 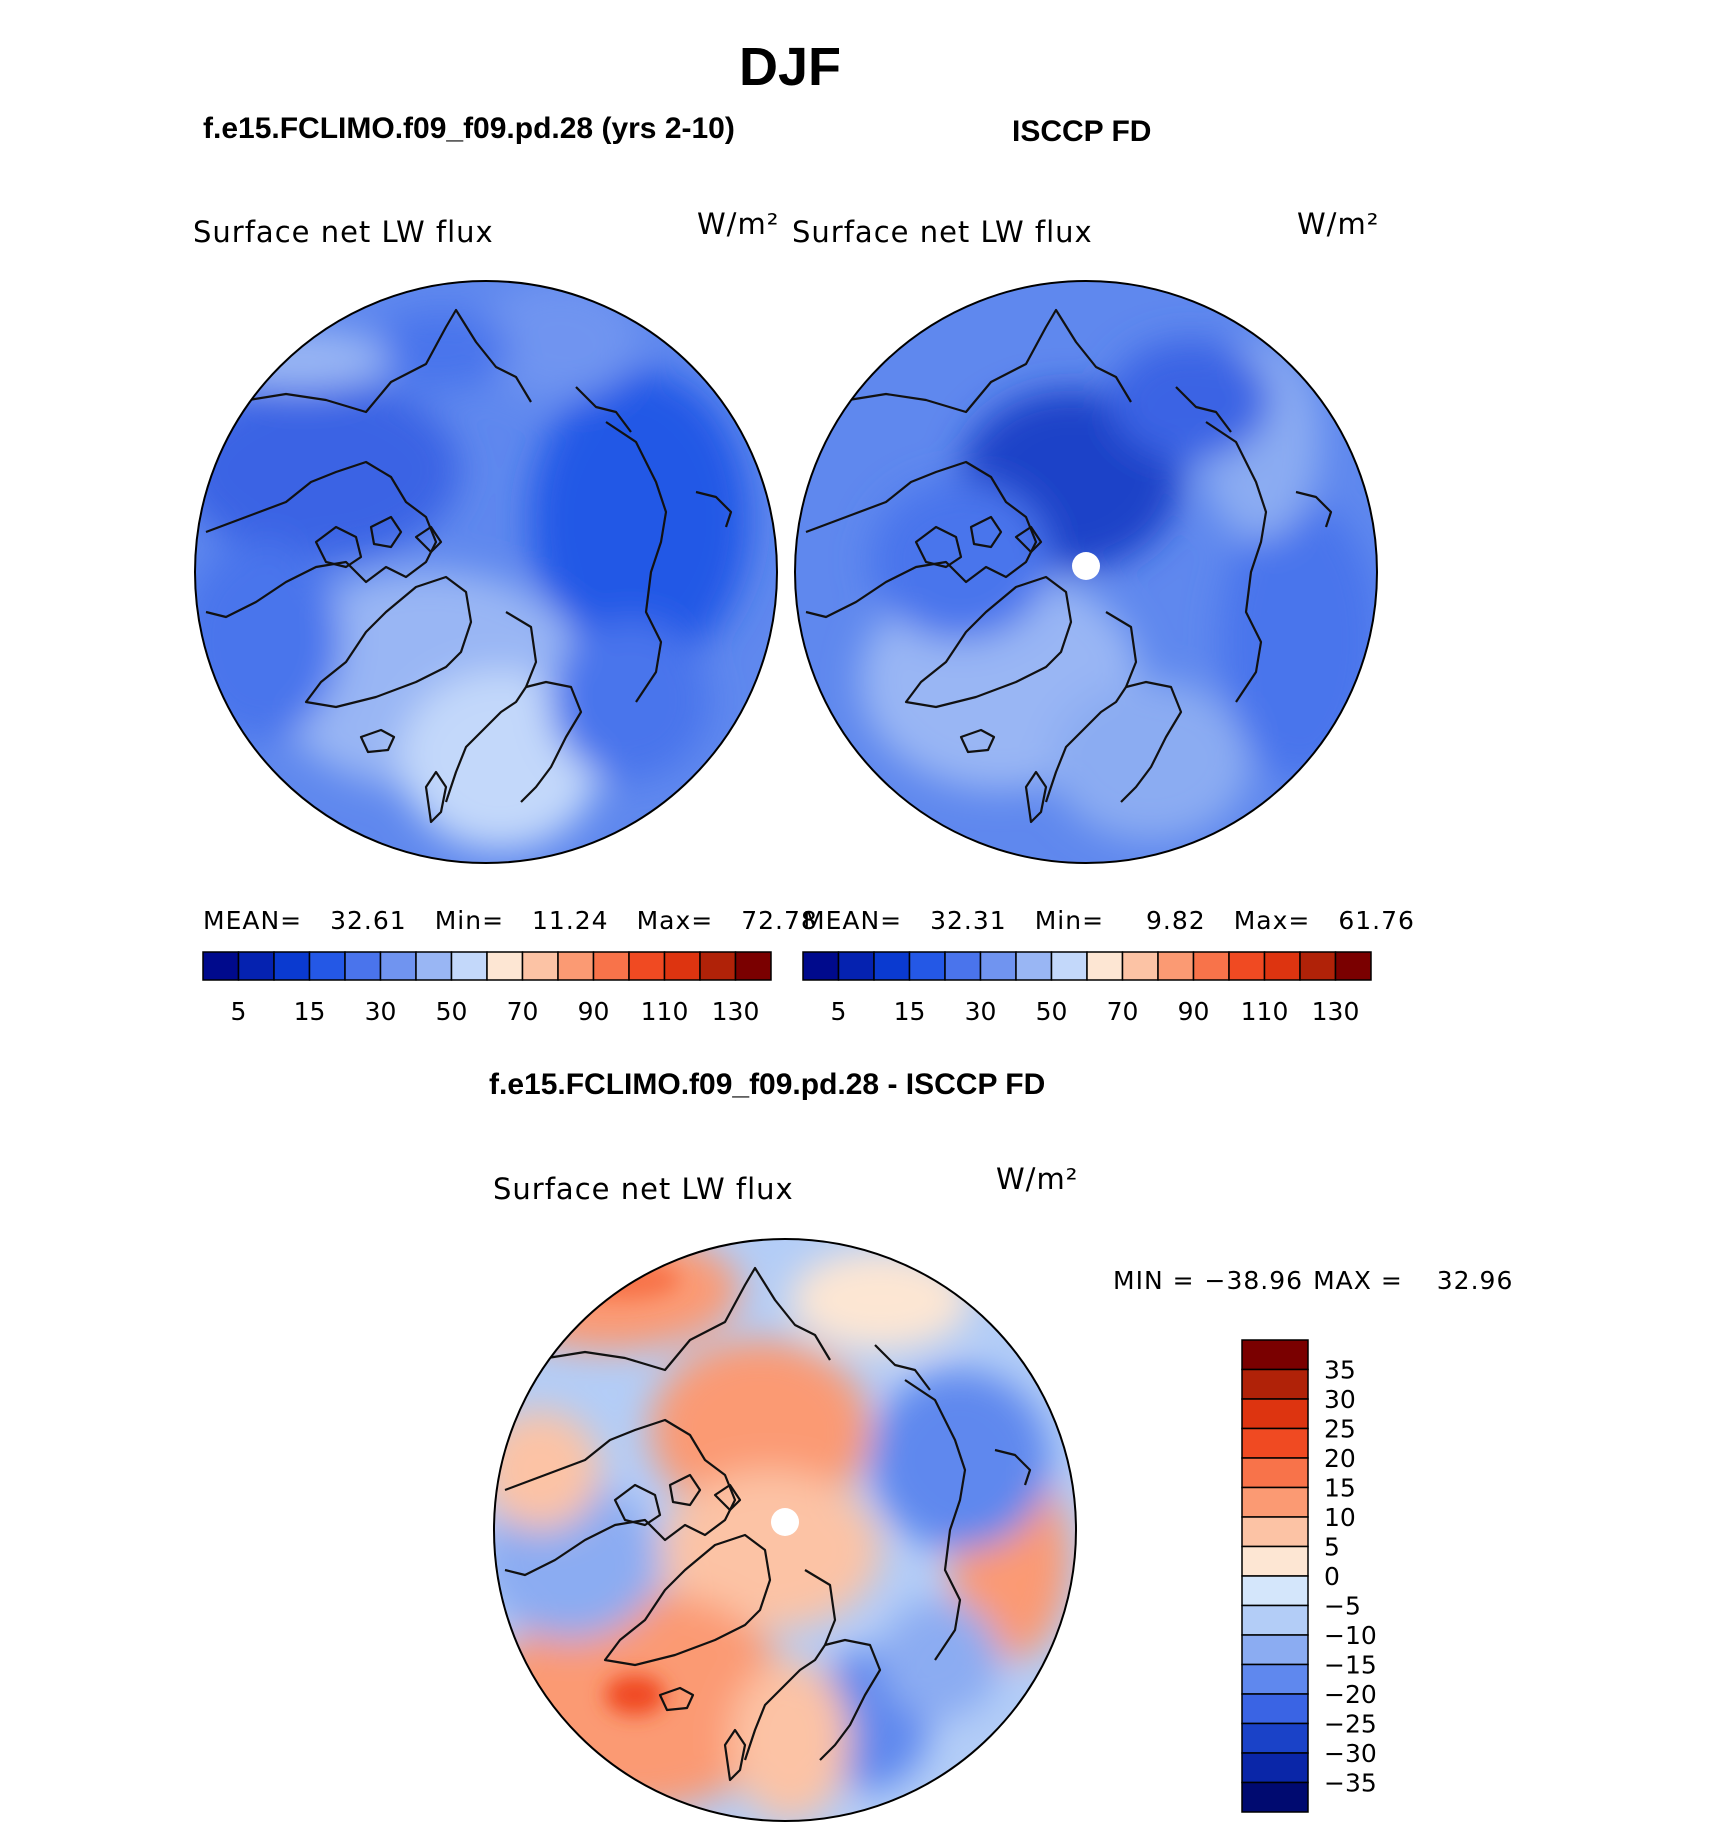 What do you see at coordinates (789, 67) in the screenshot?
I see `figure-title: DJF` at bounding box center [789, 67].